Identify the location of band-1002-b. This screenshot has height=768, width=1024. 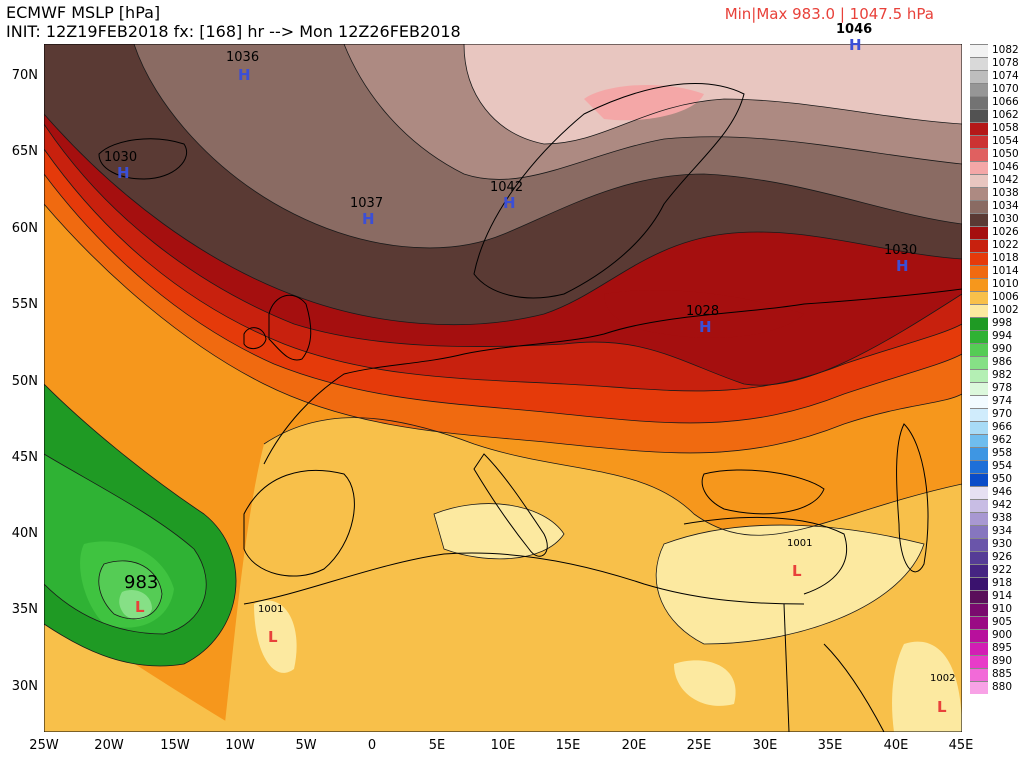
(790, 584).